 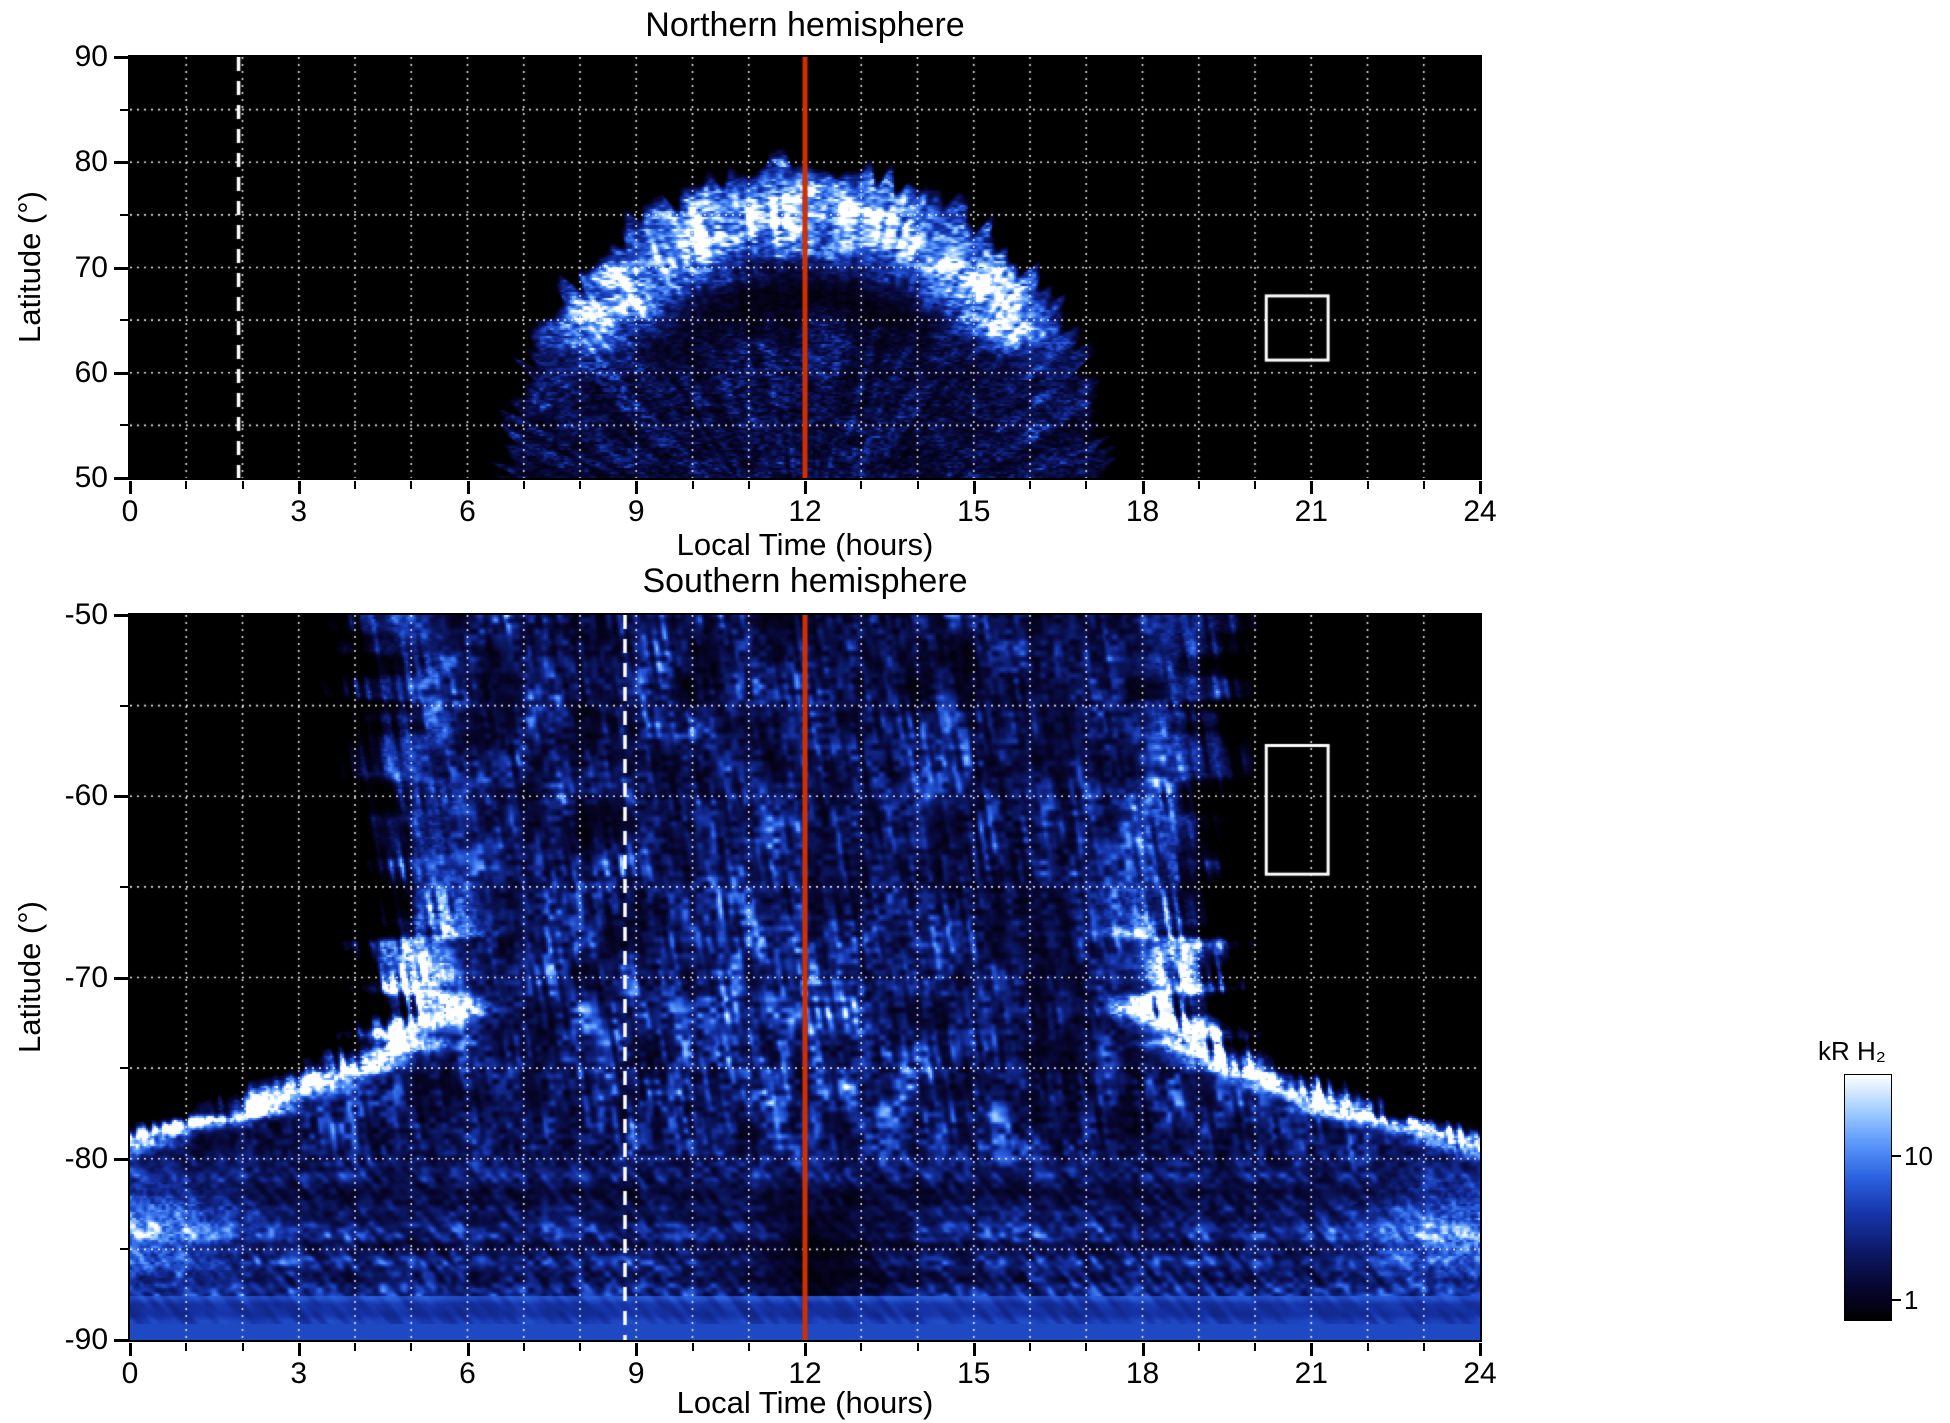 What do you see at coordinates (805, 581) in the screenshot?
I see `plot-title-south: Southern hemisphere` at bounding box center [805, 581].